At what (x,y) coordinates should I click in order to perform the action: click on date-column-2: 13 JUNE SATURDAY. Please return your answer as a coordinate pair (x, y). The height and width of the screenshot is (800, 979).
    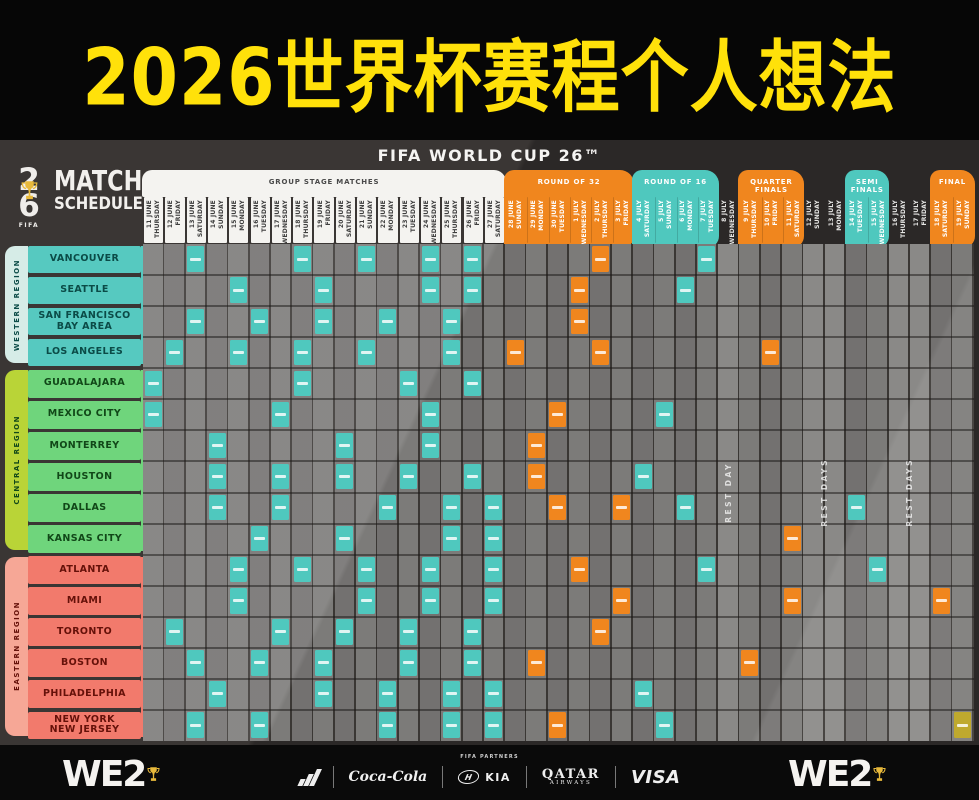
    Looking at the image, I should click on (196, 220).